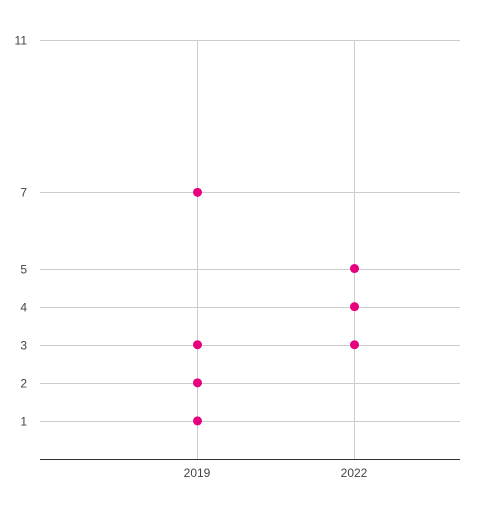  What do you see at coordinates (23, 346) in the screenshot?
I see `y-tick-label: 3` at bounding box center [23, 346].